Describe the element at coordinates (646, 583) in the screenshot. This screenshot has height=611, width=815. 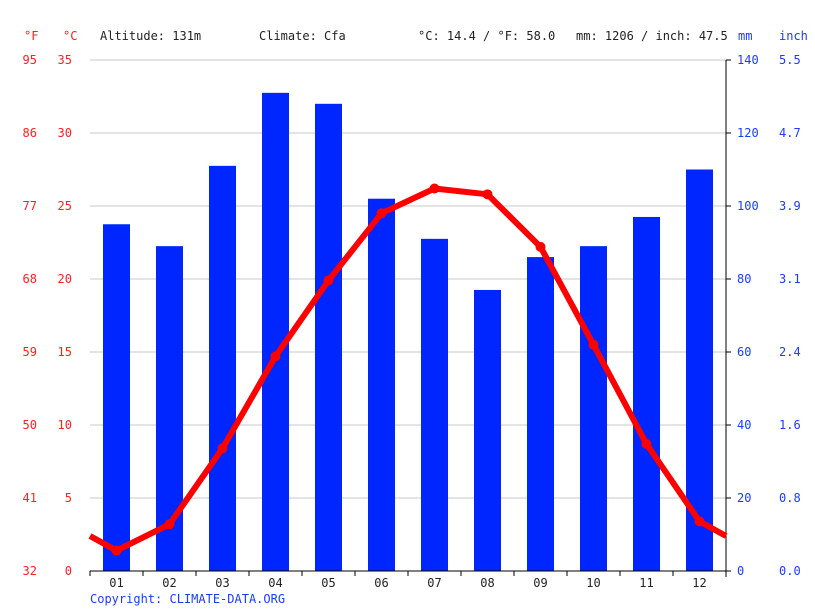
I see `month-label: 11` at that location.